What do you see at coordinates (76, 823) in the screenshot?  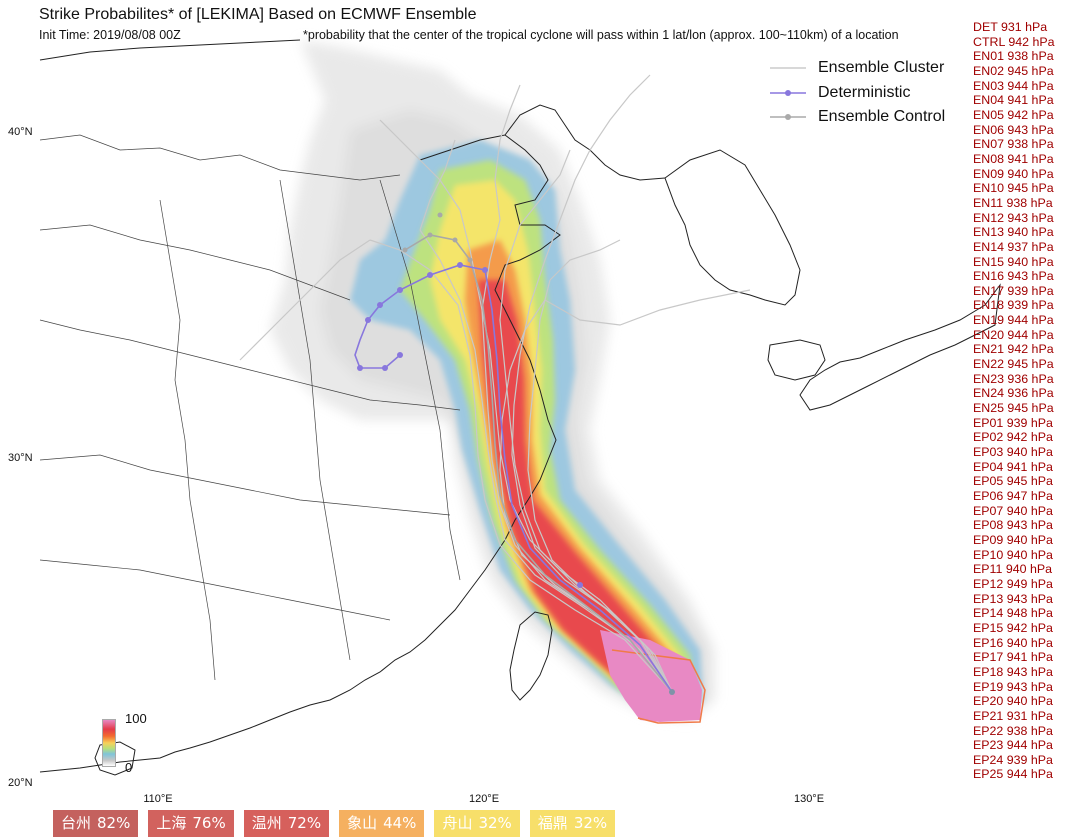 I see `city-name: 台州` at bounding box center [76, 823].